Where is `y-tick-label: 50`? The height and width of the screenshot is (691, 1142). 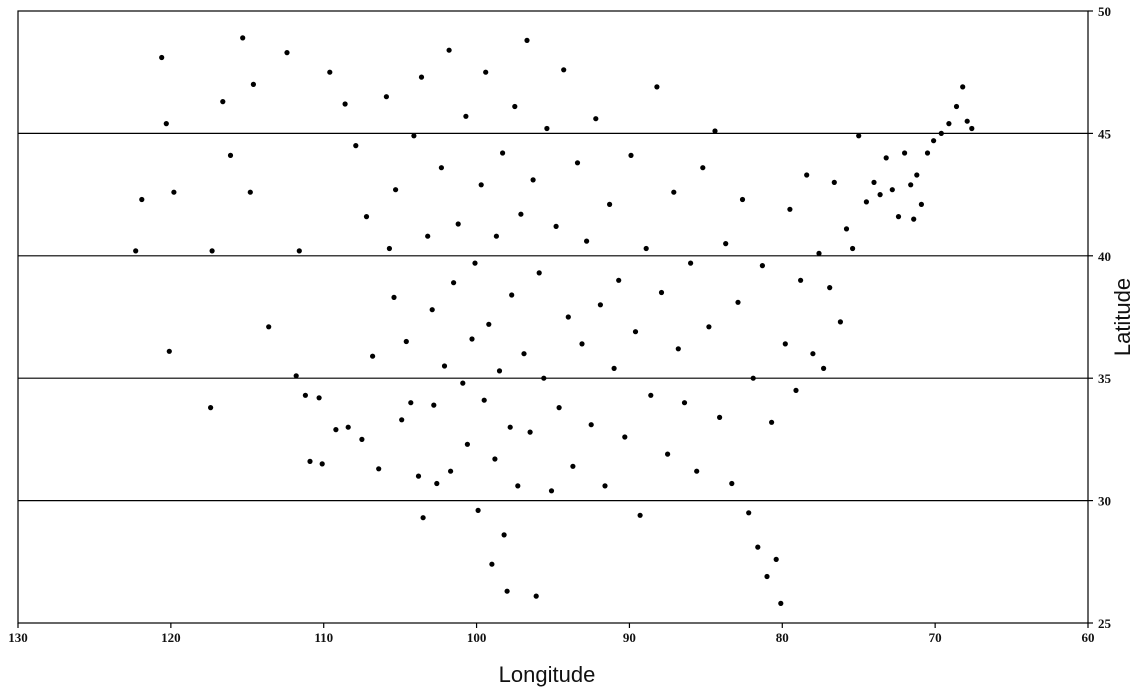
y-tick-label: 50 is located at coordinates (1104, 11).